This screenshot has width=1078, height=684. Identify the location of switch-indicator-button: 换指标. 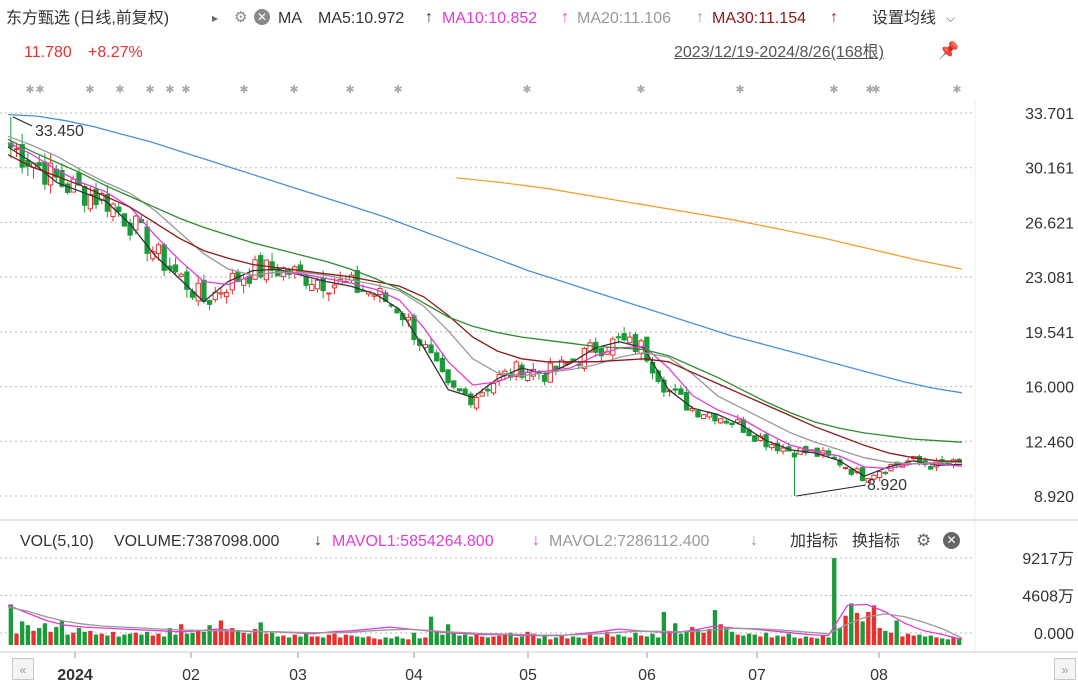
(876, 541).